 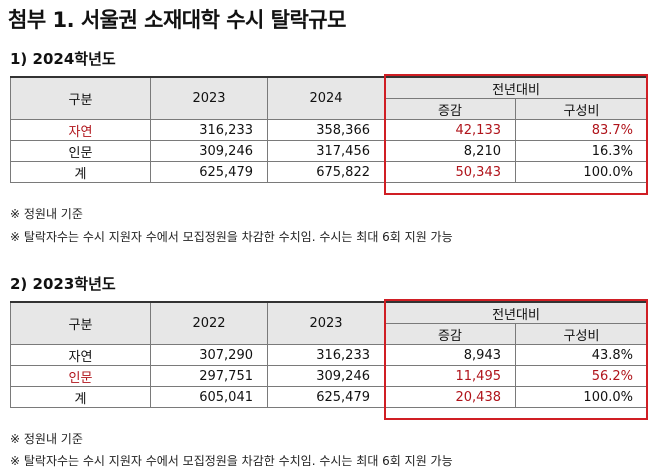 What do you see at coordinates (209, 397) in the screenshot?
I see `cell-year-a: 605,041` at bounding box center [209, 397].